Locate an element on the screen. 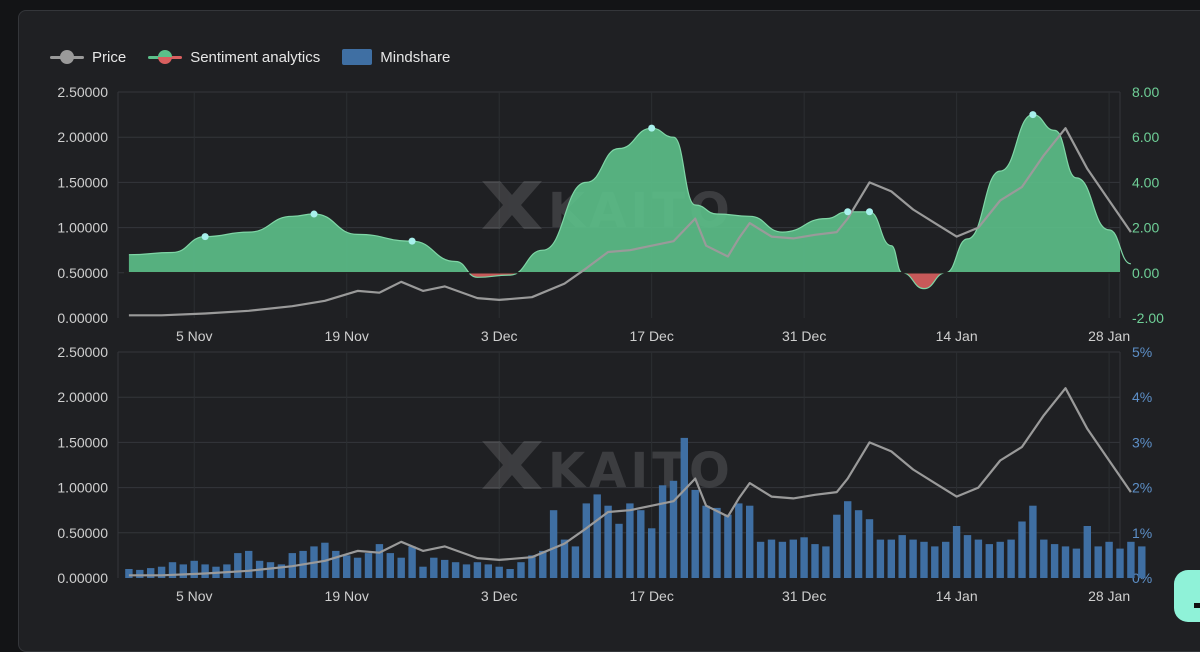 This screenshot has height=652, width=1200. sentiment-area-negative is located at coordinates (624, 280).